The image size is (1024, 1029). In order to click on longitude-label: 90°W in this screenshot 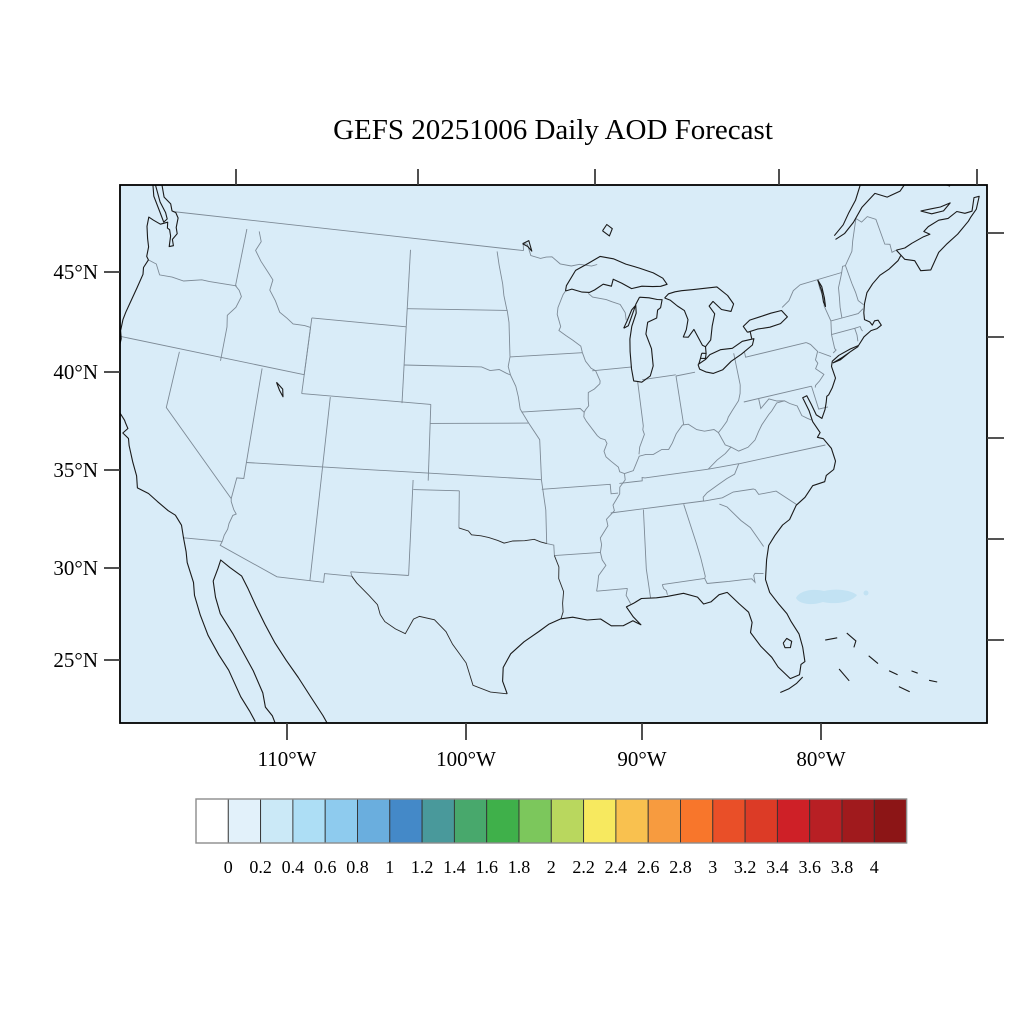, I will do `click(641, 759)`.